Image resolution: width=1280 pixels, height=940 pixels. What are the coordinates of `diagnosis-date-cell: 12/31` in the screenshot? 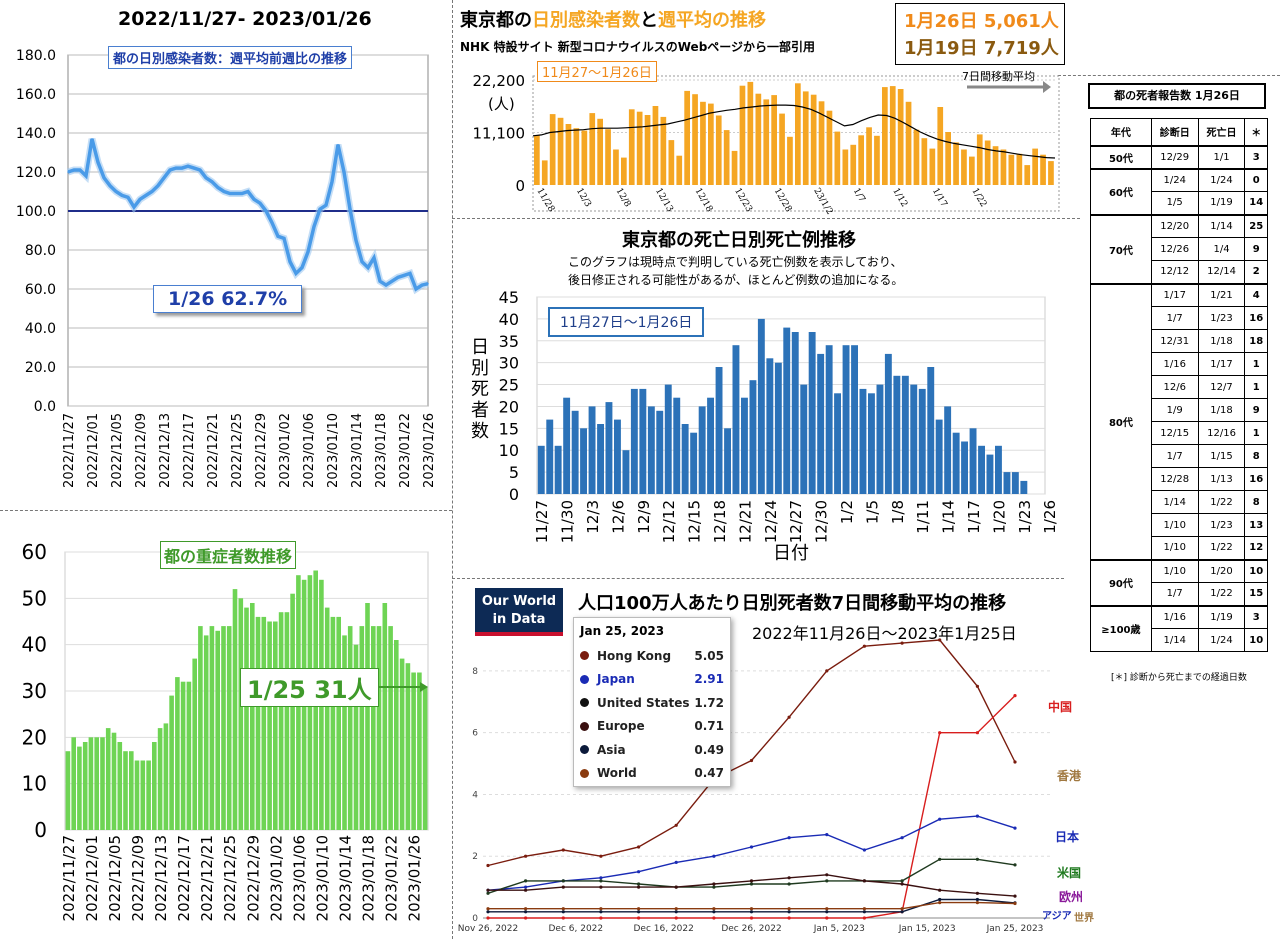 It's located at (1174, 341).